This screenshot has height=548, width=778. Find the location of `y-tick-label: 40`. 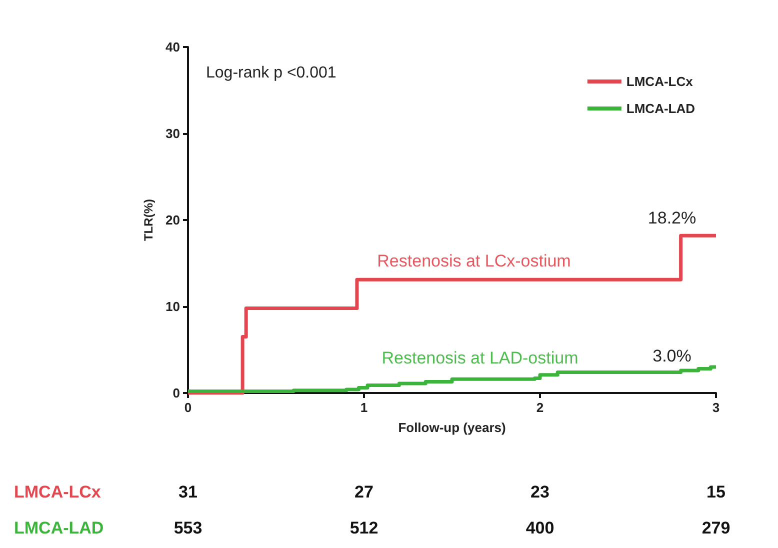

y-tick-label: 40 is located at coordinates (173, 47).